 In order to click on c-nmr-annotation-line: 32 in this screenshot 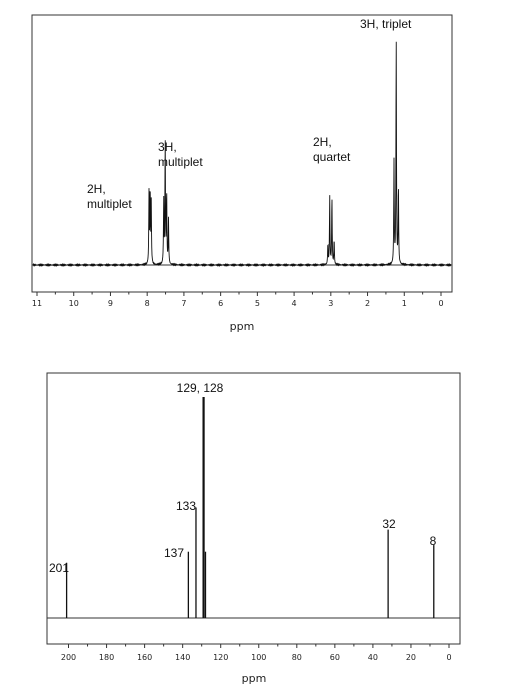, I will do `click(389, 524)`.